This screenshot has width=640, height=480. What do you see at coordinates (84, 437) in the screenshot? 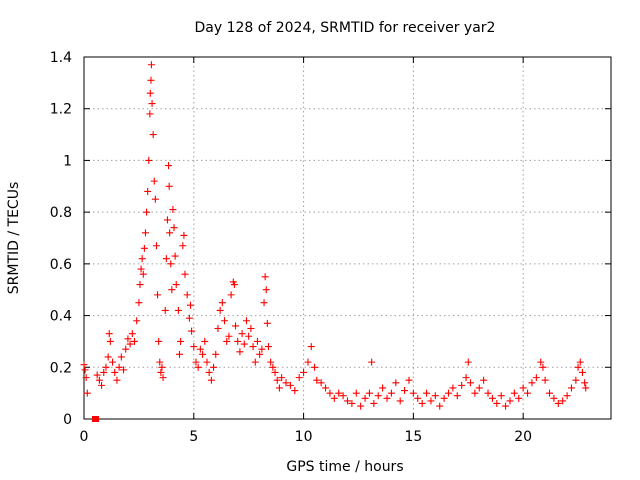
I see `x-tick-label: 0` at bounding box center [84, 437].